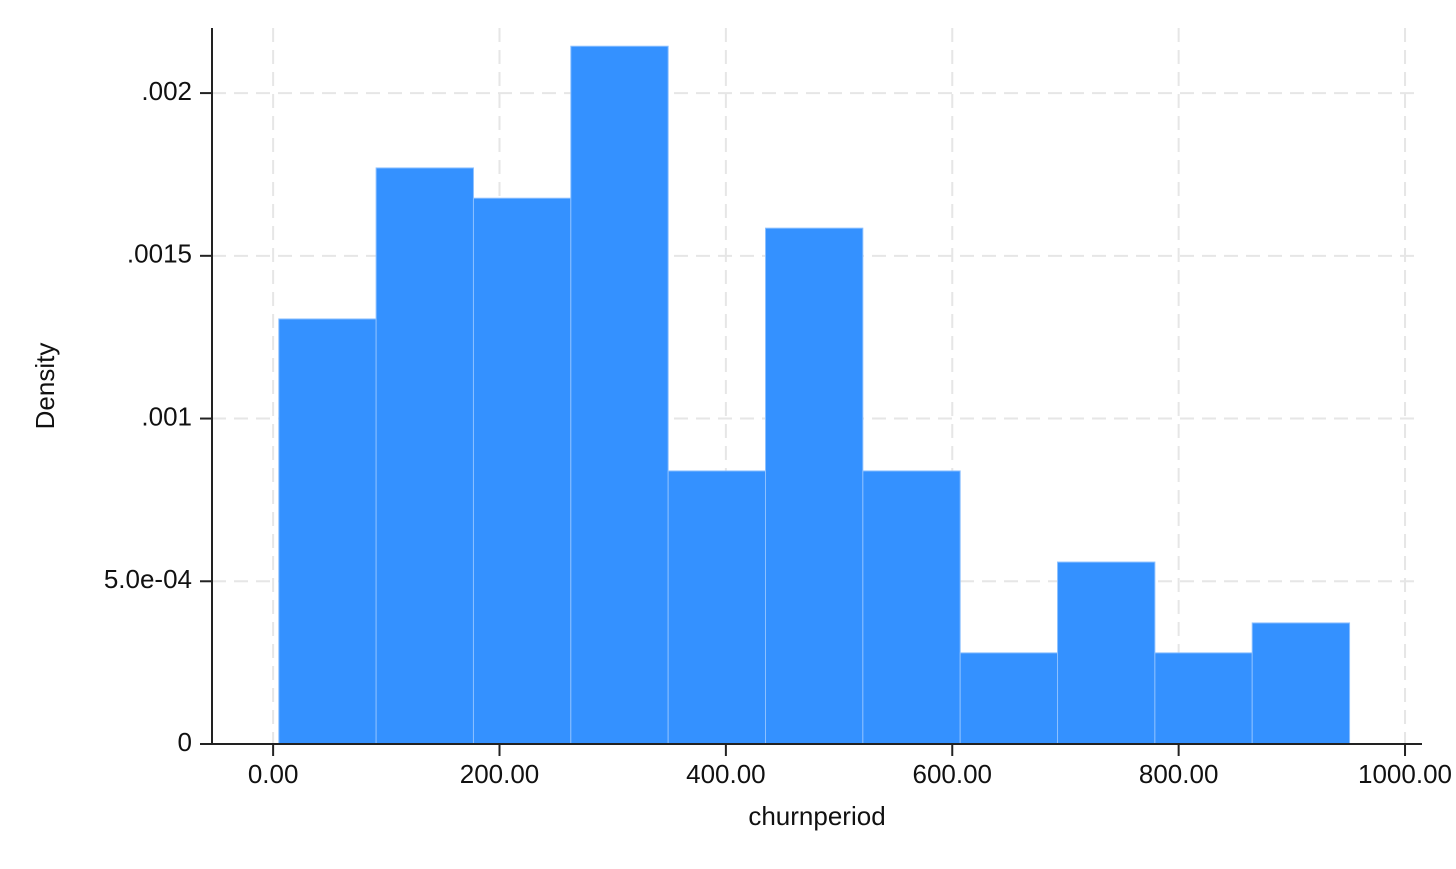 This screenshot has width=1456, height=869. What do you see at coordinates (816, 816) in the screenshot?
I see `x-axis-title: churnperiod` at bounding box center [816, 816].